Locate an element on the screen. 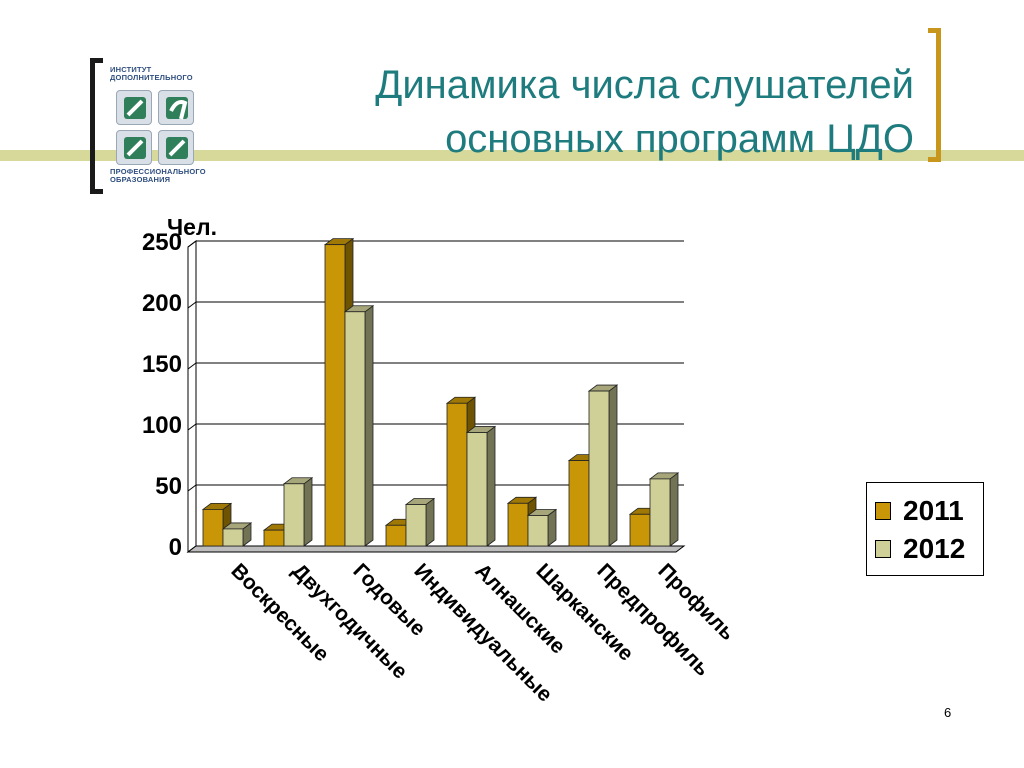  y-tick-label: 100 is located at coordinates (162, 425).